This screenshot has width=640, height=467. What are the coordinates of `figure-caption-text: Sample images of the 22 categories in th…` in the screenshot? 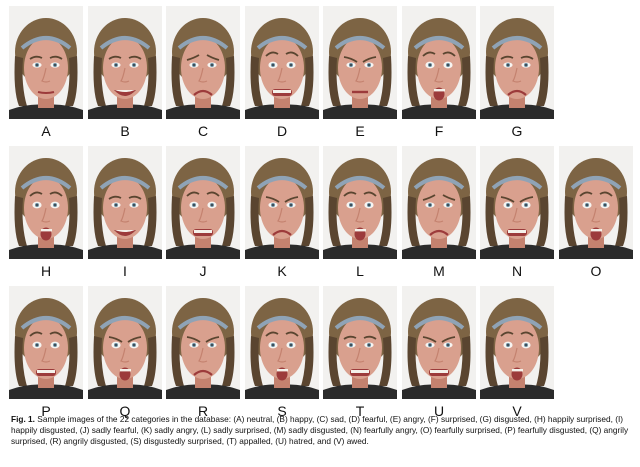 It's located at (320, 430).